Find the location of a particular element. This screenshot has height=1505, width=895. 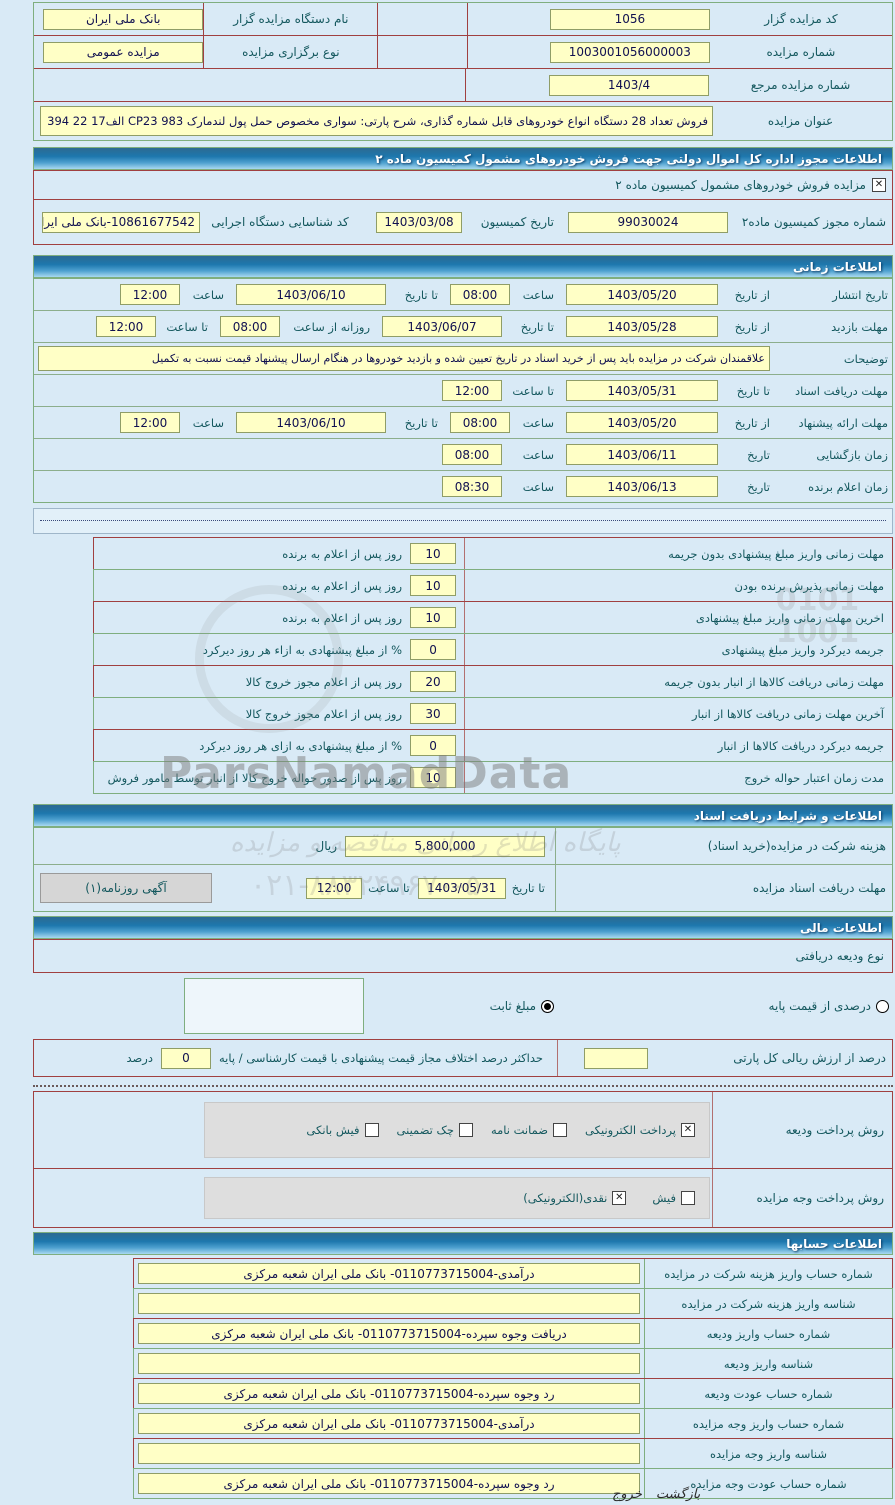

auction-no-label: شماره مزایده is located at coordinates (801, 52).